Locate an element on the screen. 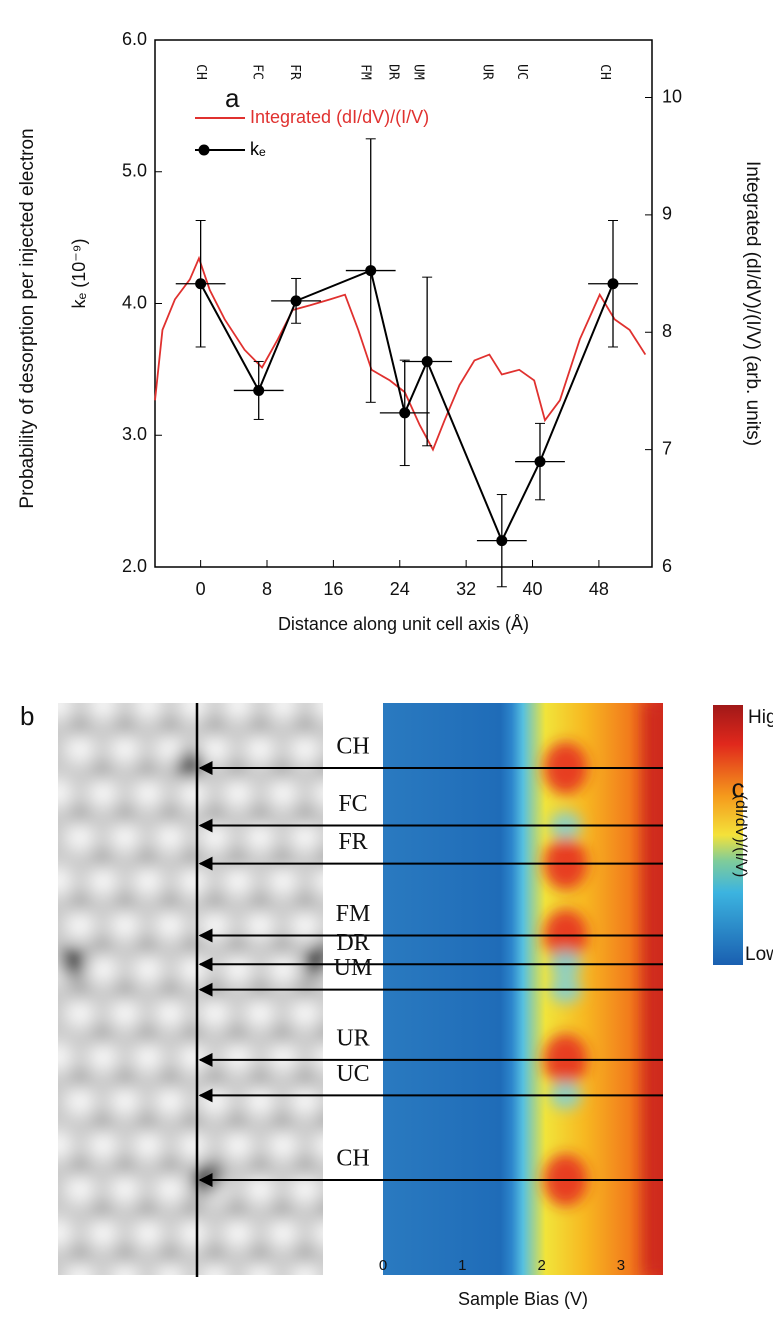  panel-label: c is located at coordinates (738, 788).